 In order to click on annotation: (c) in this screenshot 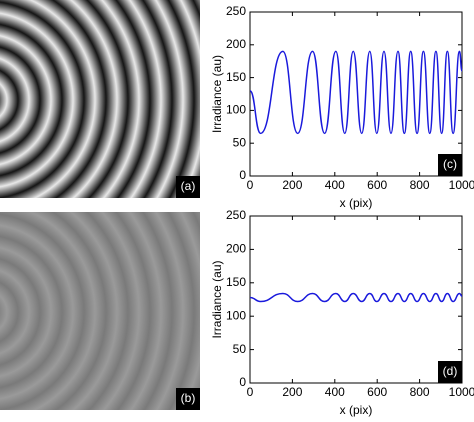, I will do `click(450, 164)`.